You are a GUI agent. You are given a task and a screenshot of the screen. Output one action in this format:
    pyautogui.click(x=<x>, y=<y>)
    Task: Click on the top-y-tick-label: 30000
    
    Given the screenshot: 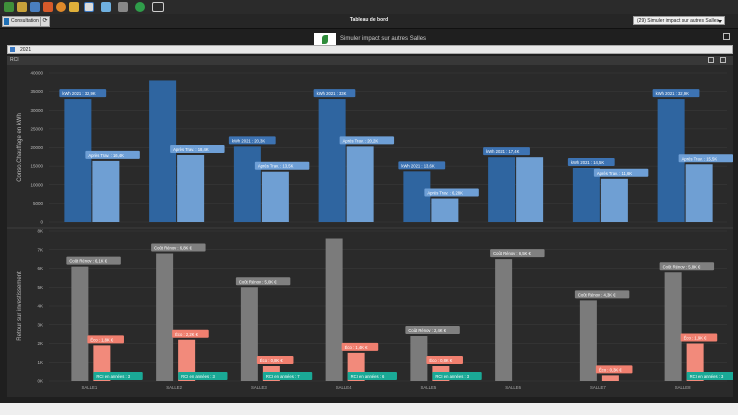 What is the action you would take?
    pyautogui.click(x=36, y=110)
    